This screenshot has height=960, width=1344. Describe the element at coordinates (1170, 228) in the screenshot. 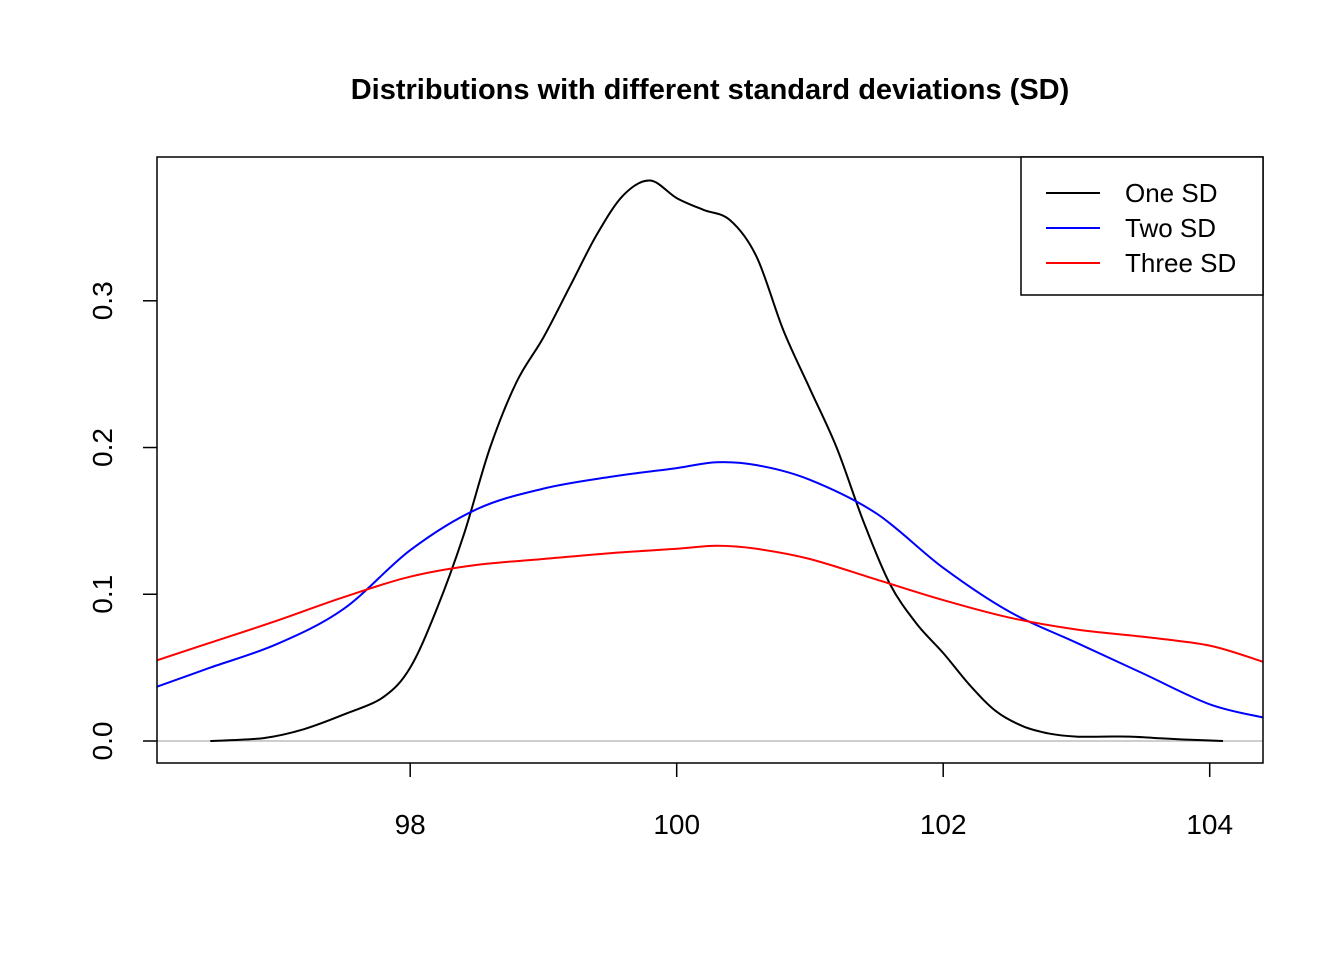

I see `legend-label-two-sd: Two SD` at that location.